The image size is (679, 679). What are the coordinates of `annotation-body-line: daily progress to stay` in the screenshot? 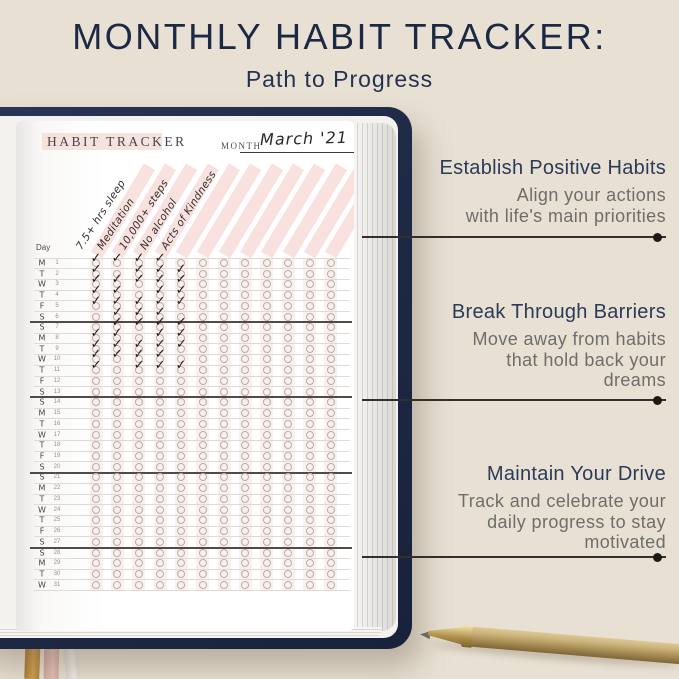 It's located at (576, 521).